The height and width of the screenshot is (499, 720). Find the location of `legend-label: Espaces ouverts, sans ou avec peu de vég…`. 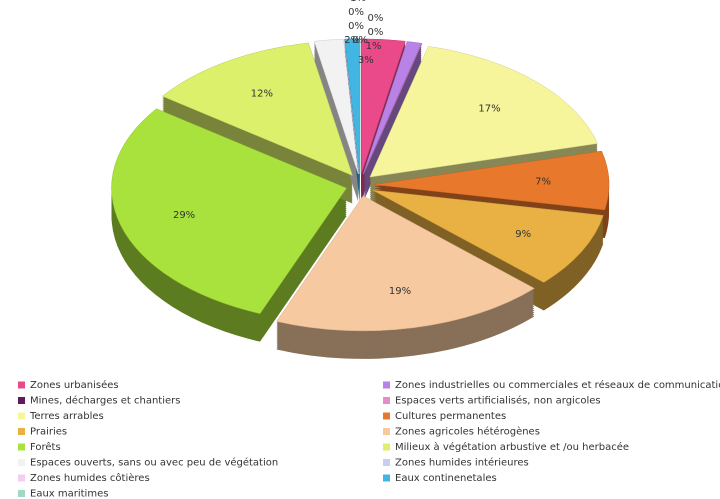

legend-label: Espaces ouverts, sans ou avec peu de vég… is located at coordinates (154, 463).